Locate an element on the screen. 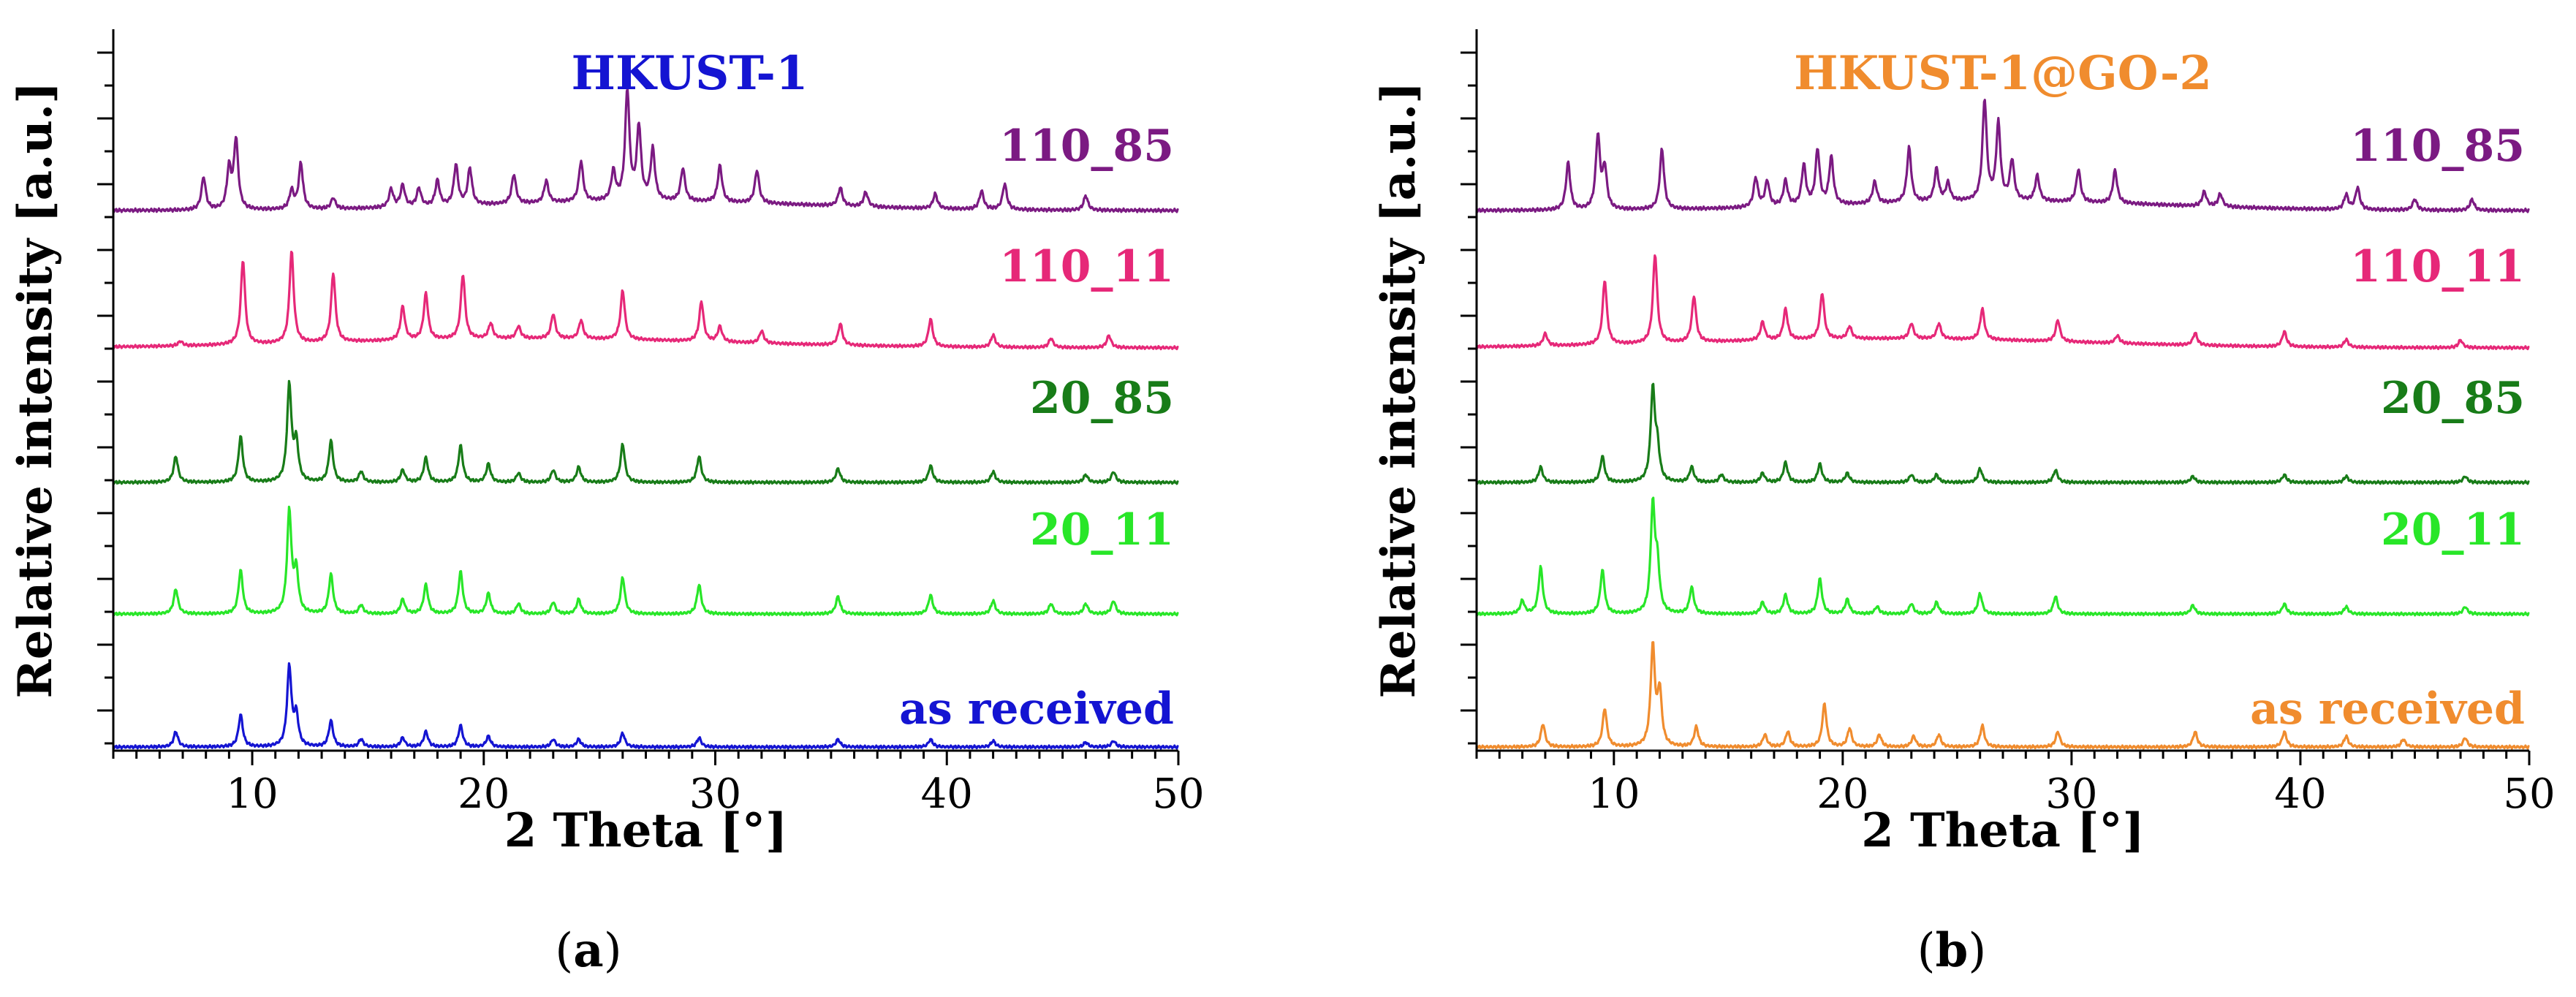 This screenshot has width=2576, height=997. panel-caption: (a) is located at coordinates (588, 950).